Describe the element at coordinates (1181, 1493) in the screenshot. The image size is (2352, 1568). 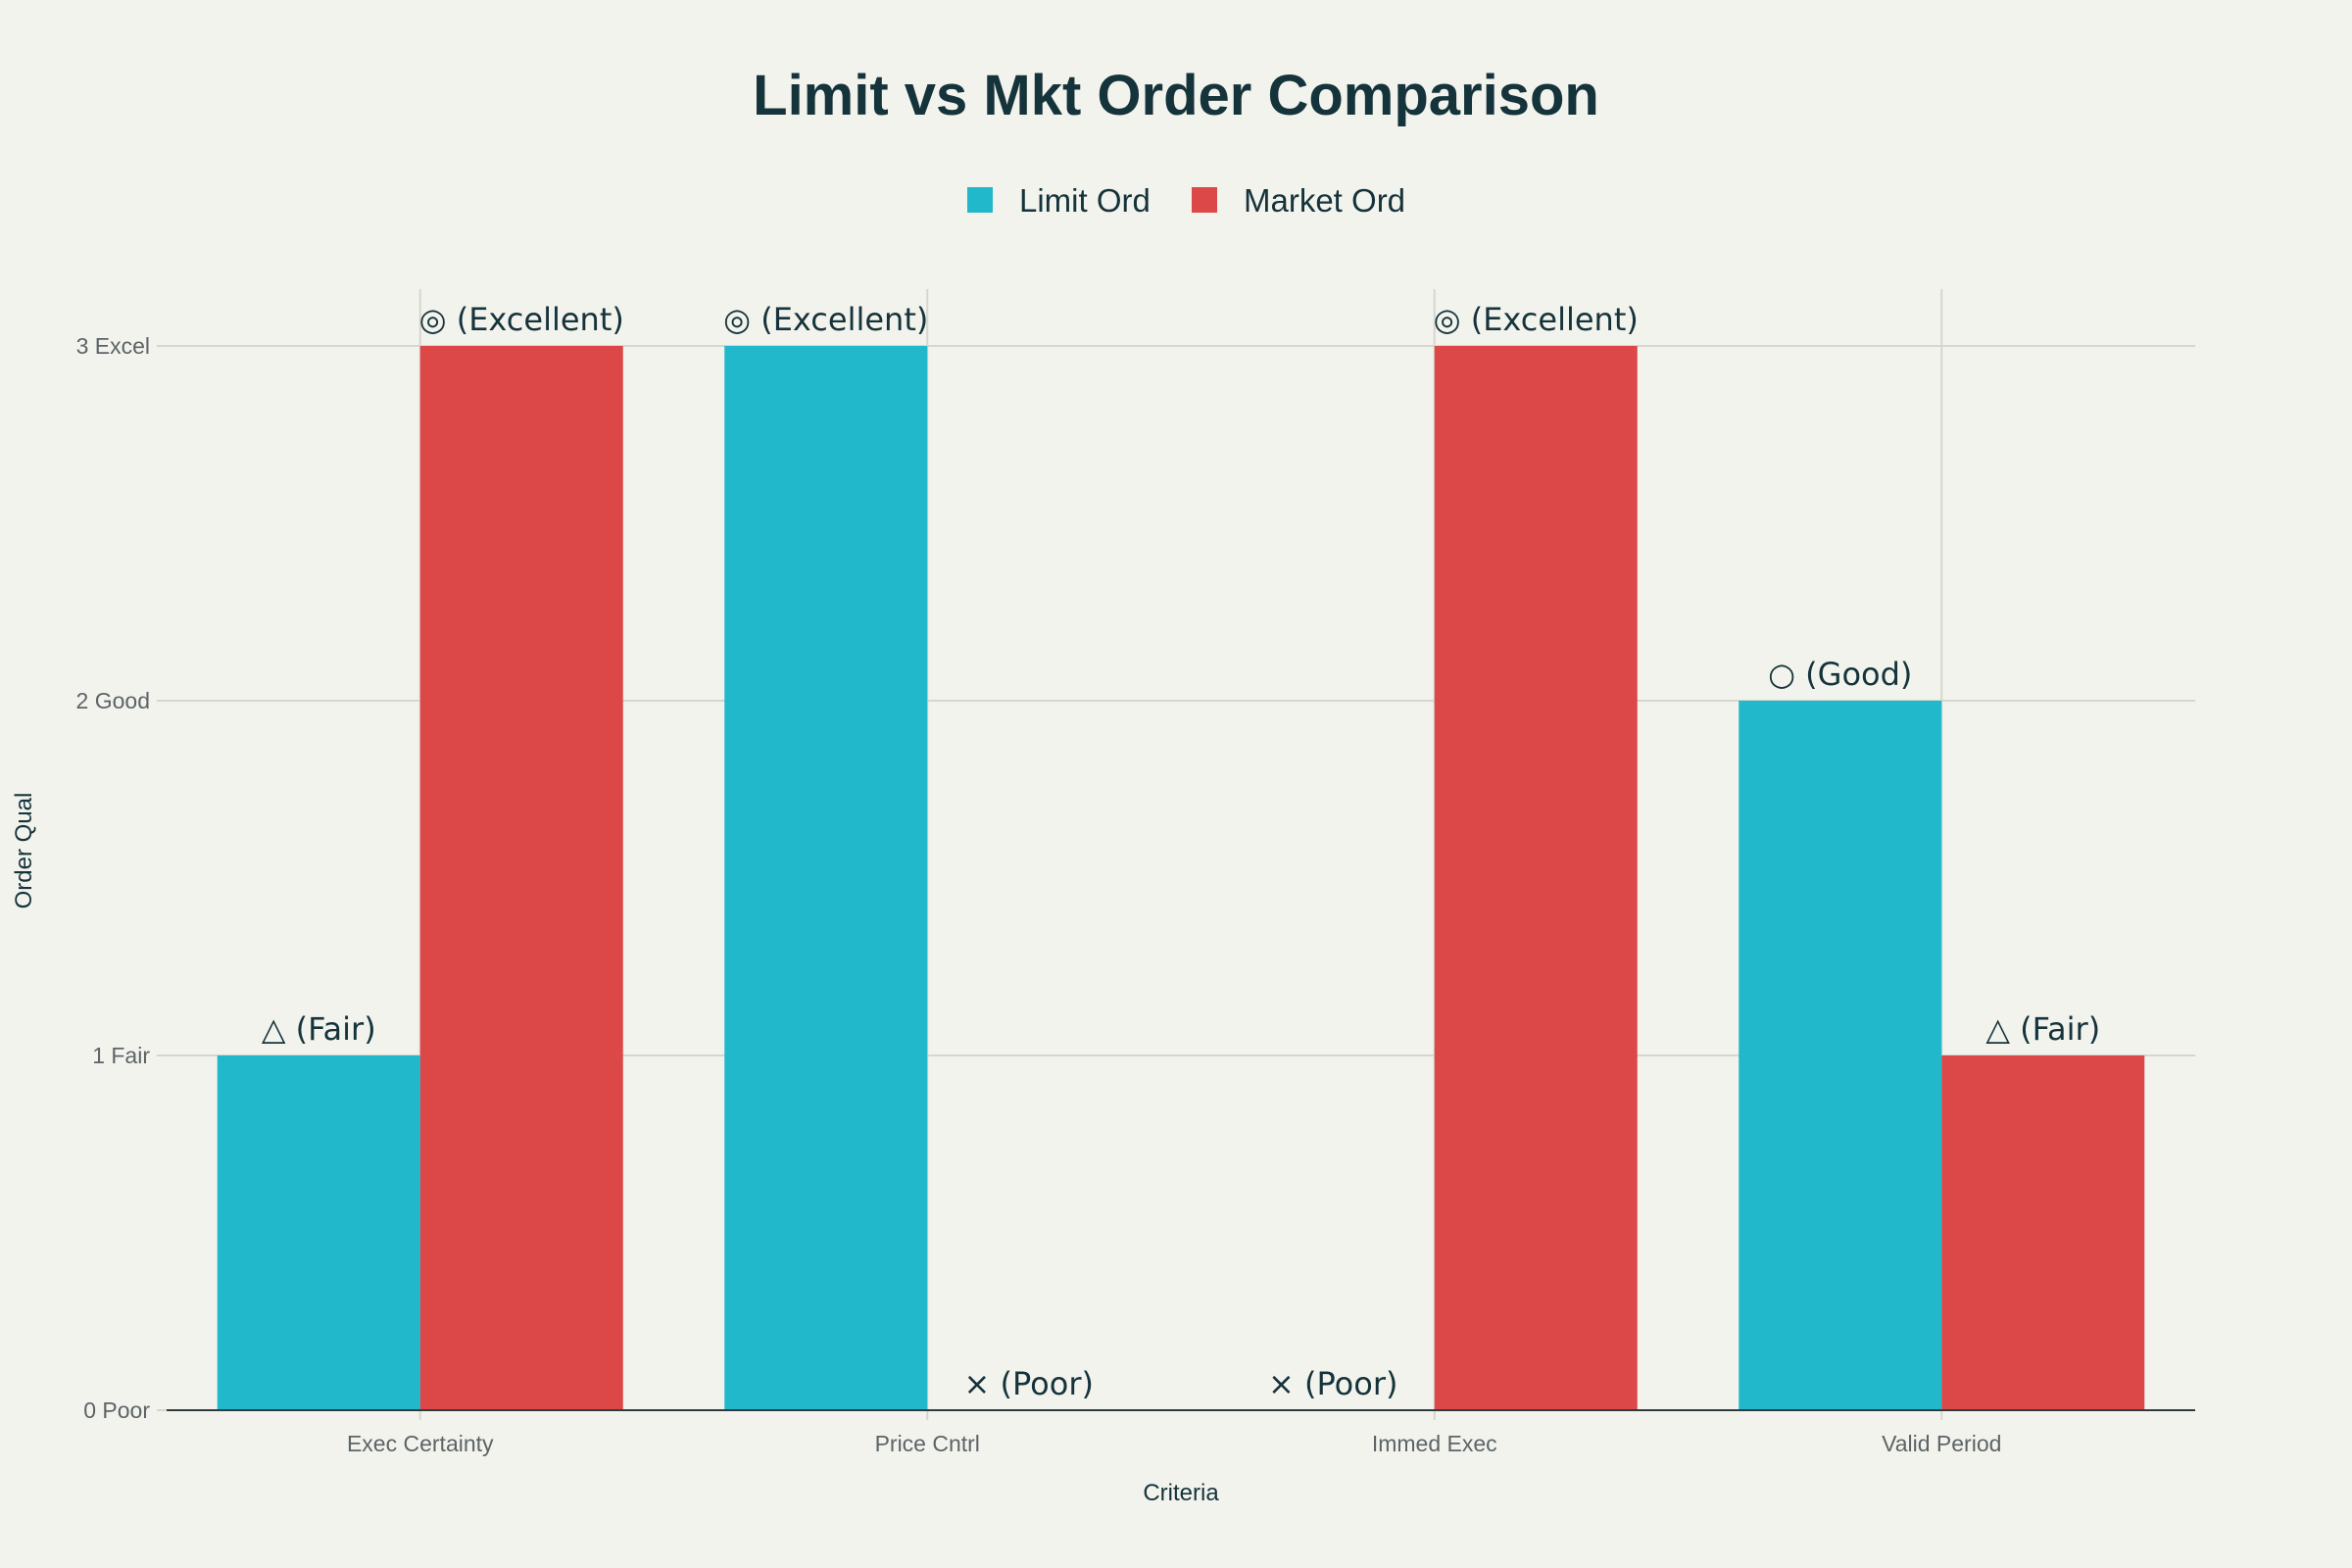
I see `x-axis-title: Criteria` at that location.